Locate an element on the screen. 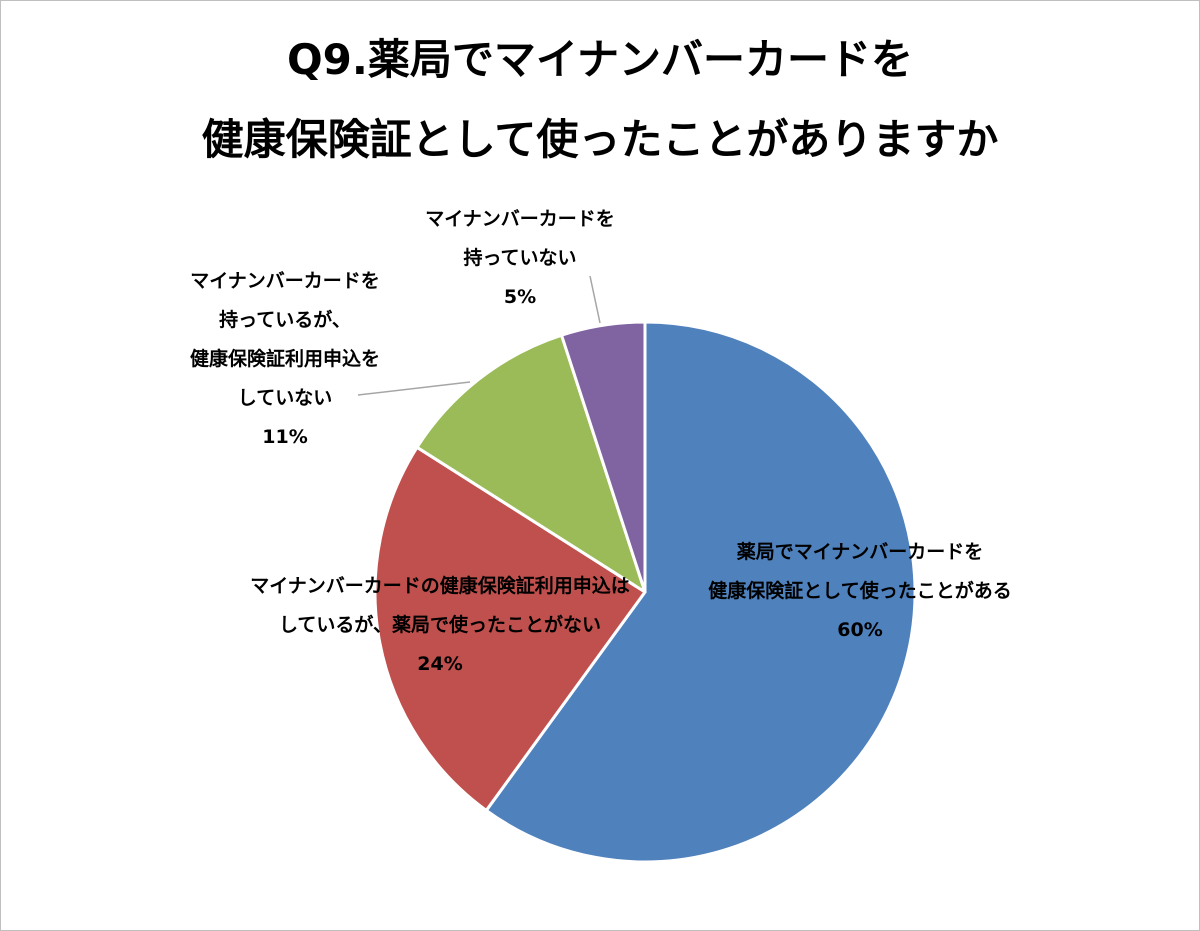  data-label-text: 健康保険証利用申込を is located at coordinates (284, 359).